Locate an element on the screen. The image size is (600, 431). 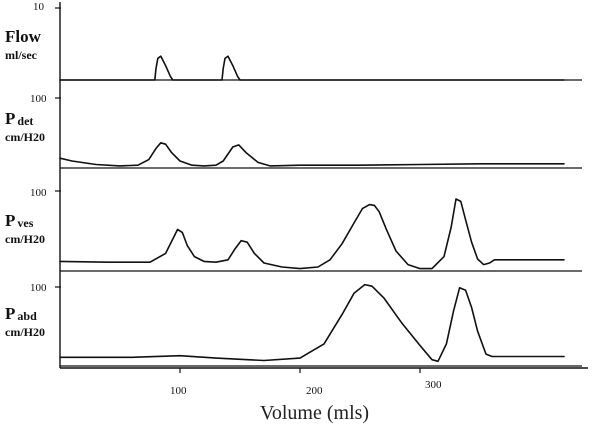
panel-unit-pdet: cm/H20 is located at coordinates (25, 137).